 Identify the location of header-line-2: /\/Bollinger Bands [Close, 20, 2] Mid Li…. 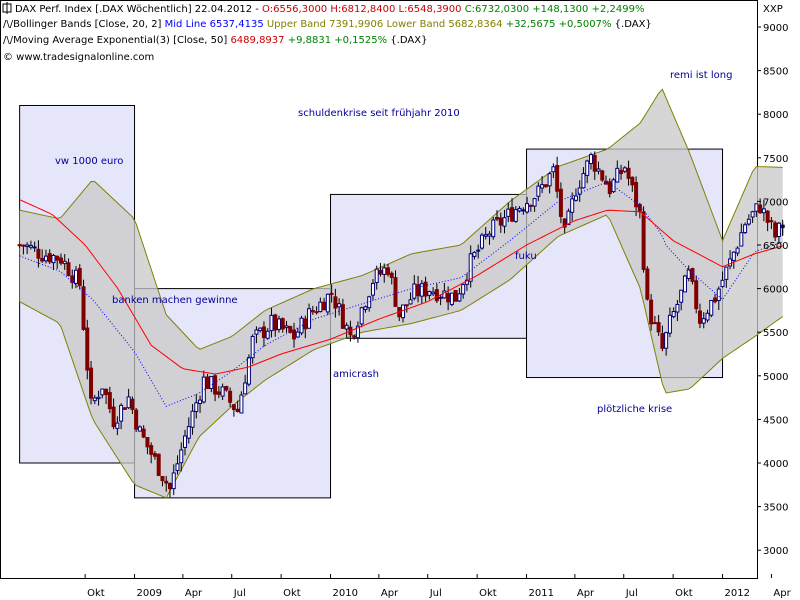
(327, 24).